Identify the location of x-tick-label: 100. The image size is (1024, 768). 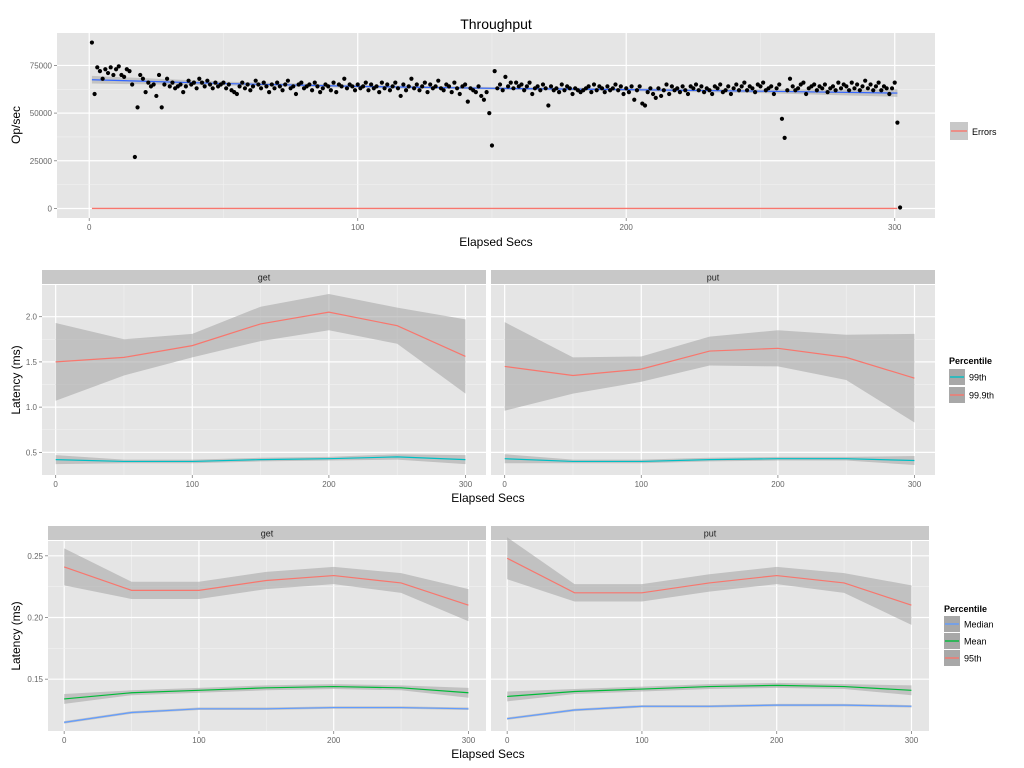
(642, 484).